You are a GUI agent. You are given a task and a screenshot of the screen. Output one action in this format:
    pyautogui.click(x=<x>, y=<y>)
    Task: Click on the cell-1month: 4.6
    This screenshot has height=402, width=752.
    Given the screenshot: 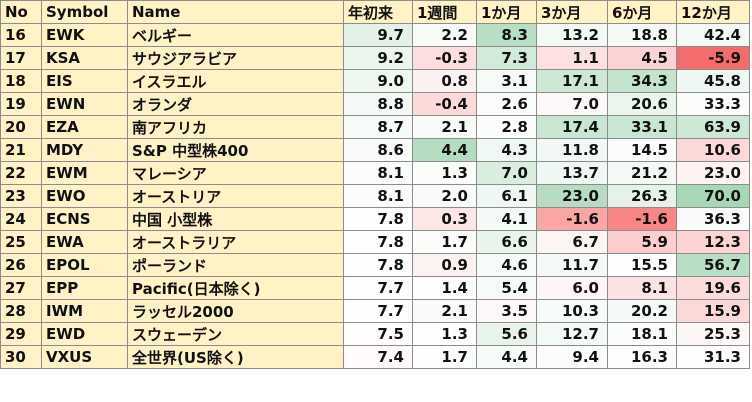 What is the action you would take?
    pyautogui.click(x=506, y=265)
    